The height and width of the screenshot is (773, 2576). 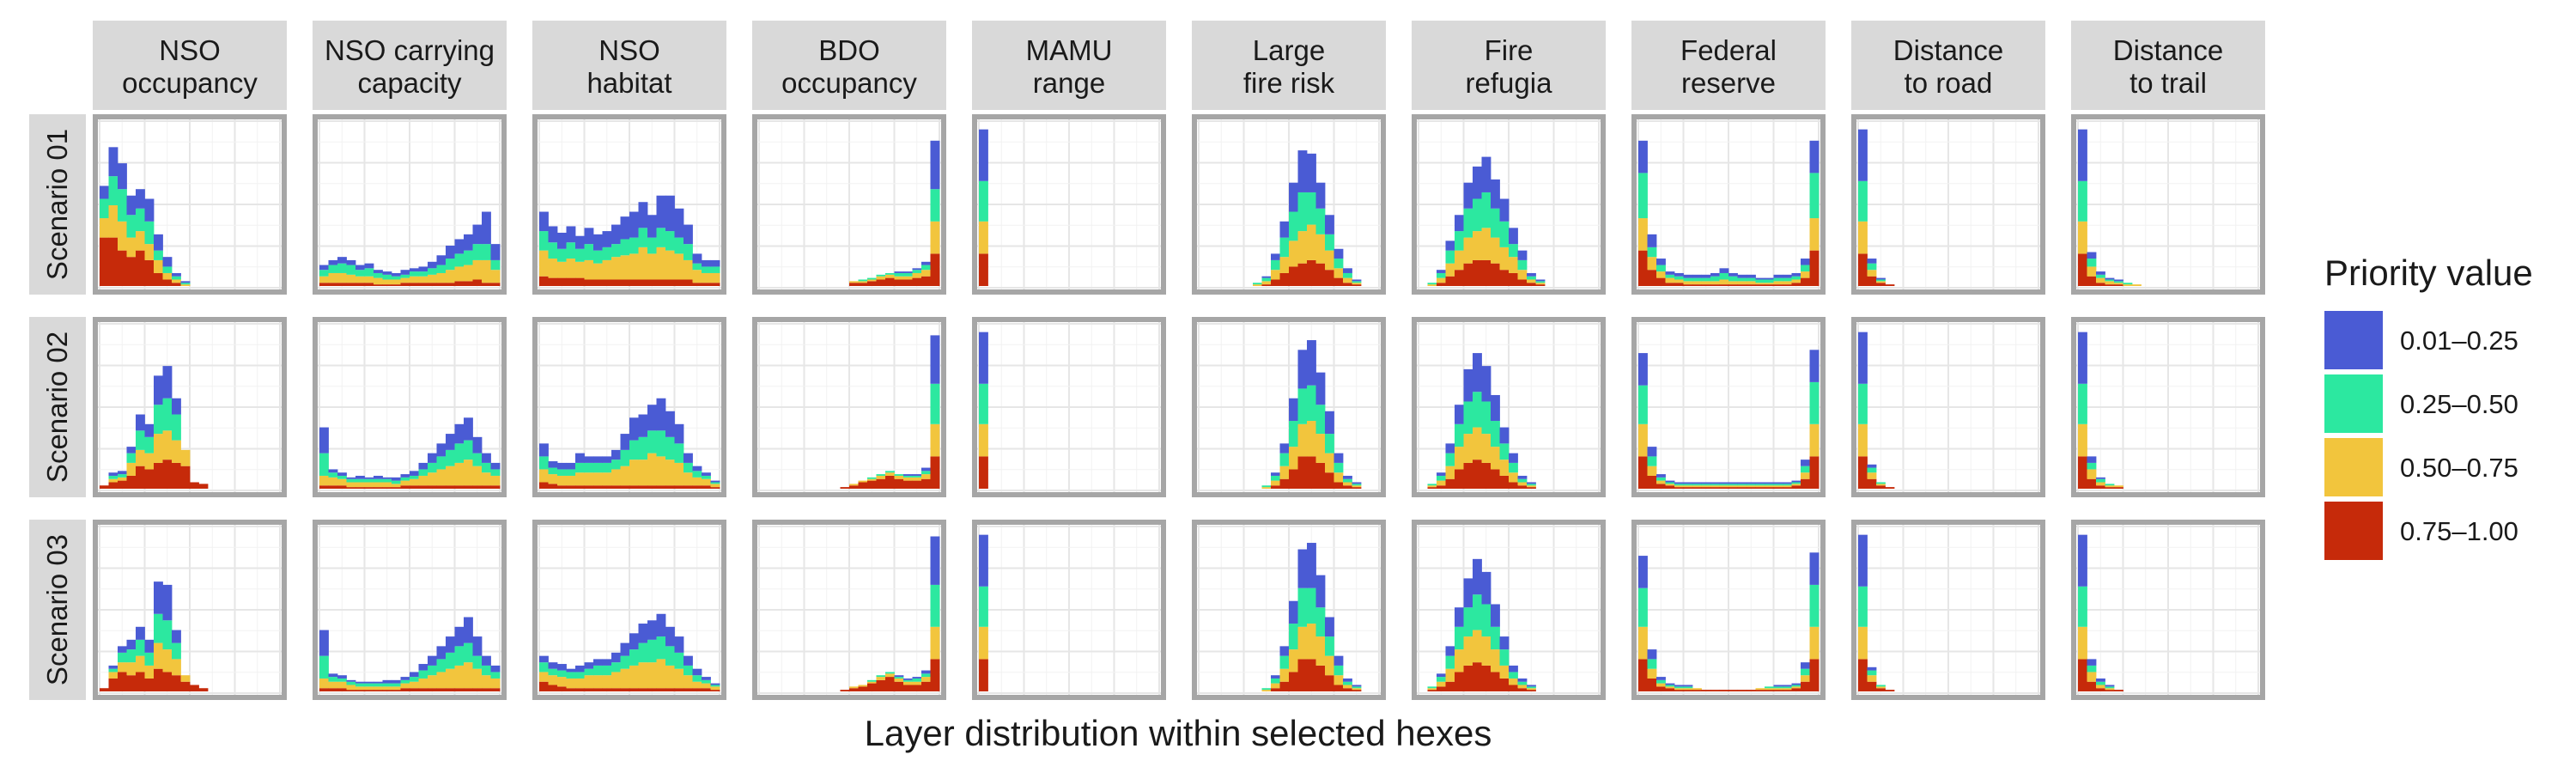 What do you see at coordinates (58, 204) in the screenshot?
I see `row-strip` at bounding box center [58, 204].